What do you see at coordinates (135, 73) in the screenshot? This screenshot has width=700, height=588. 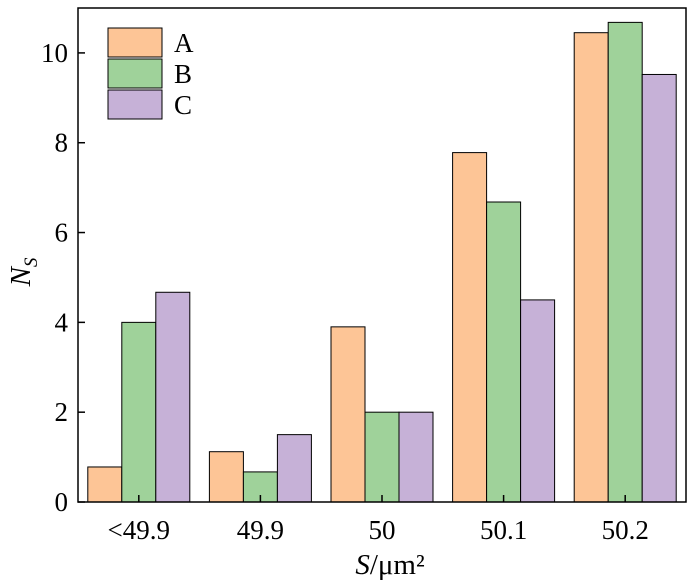 I see `legend-swatch-B` at bounding box center [135, 73].